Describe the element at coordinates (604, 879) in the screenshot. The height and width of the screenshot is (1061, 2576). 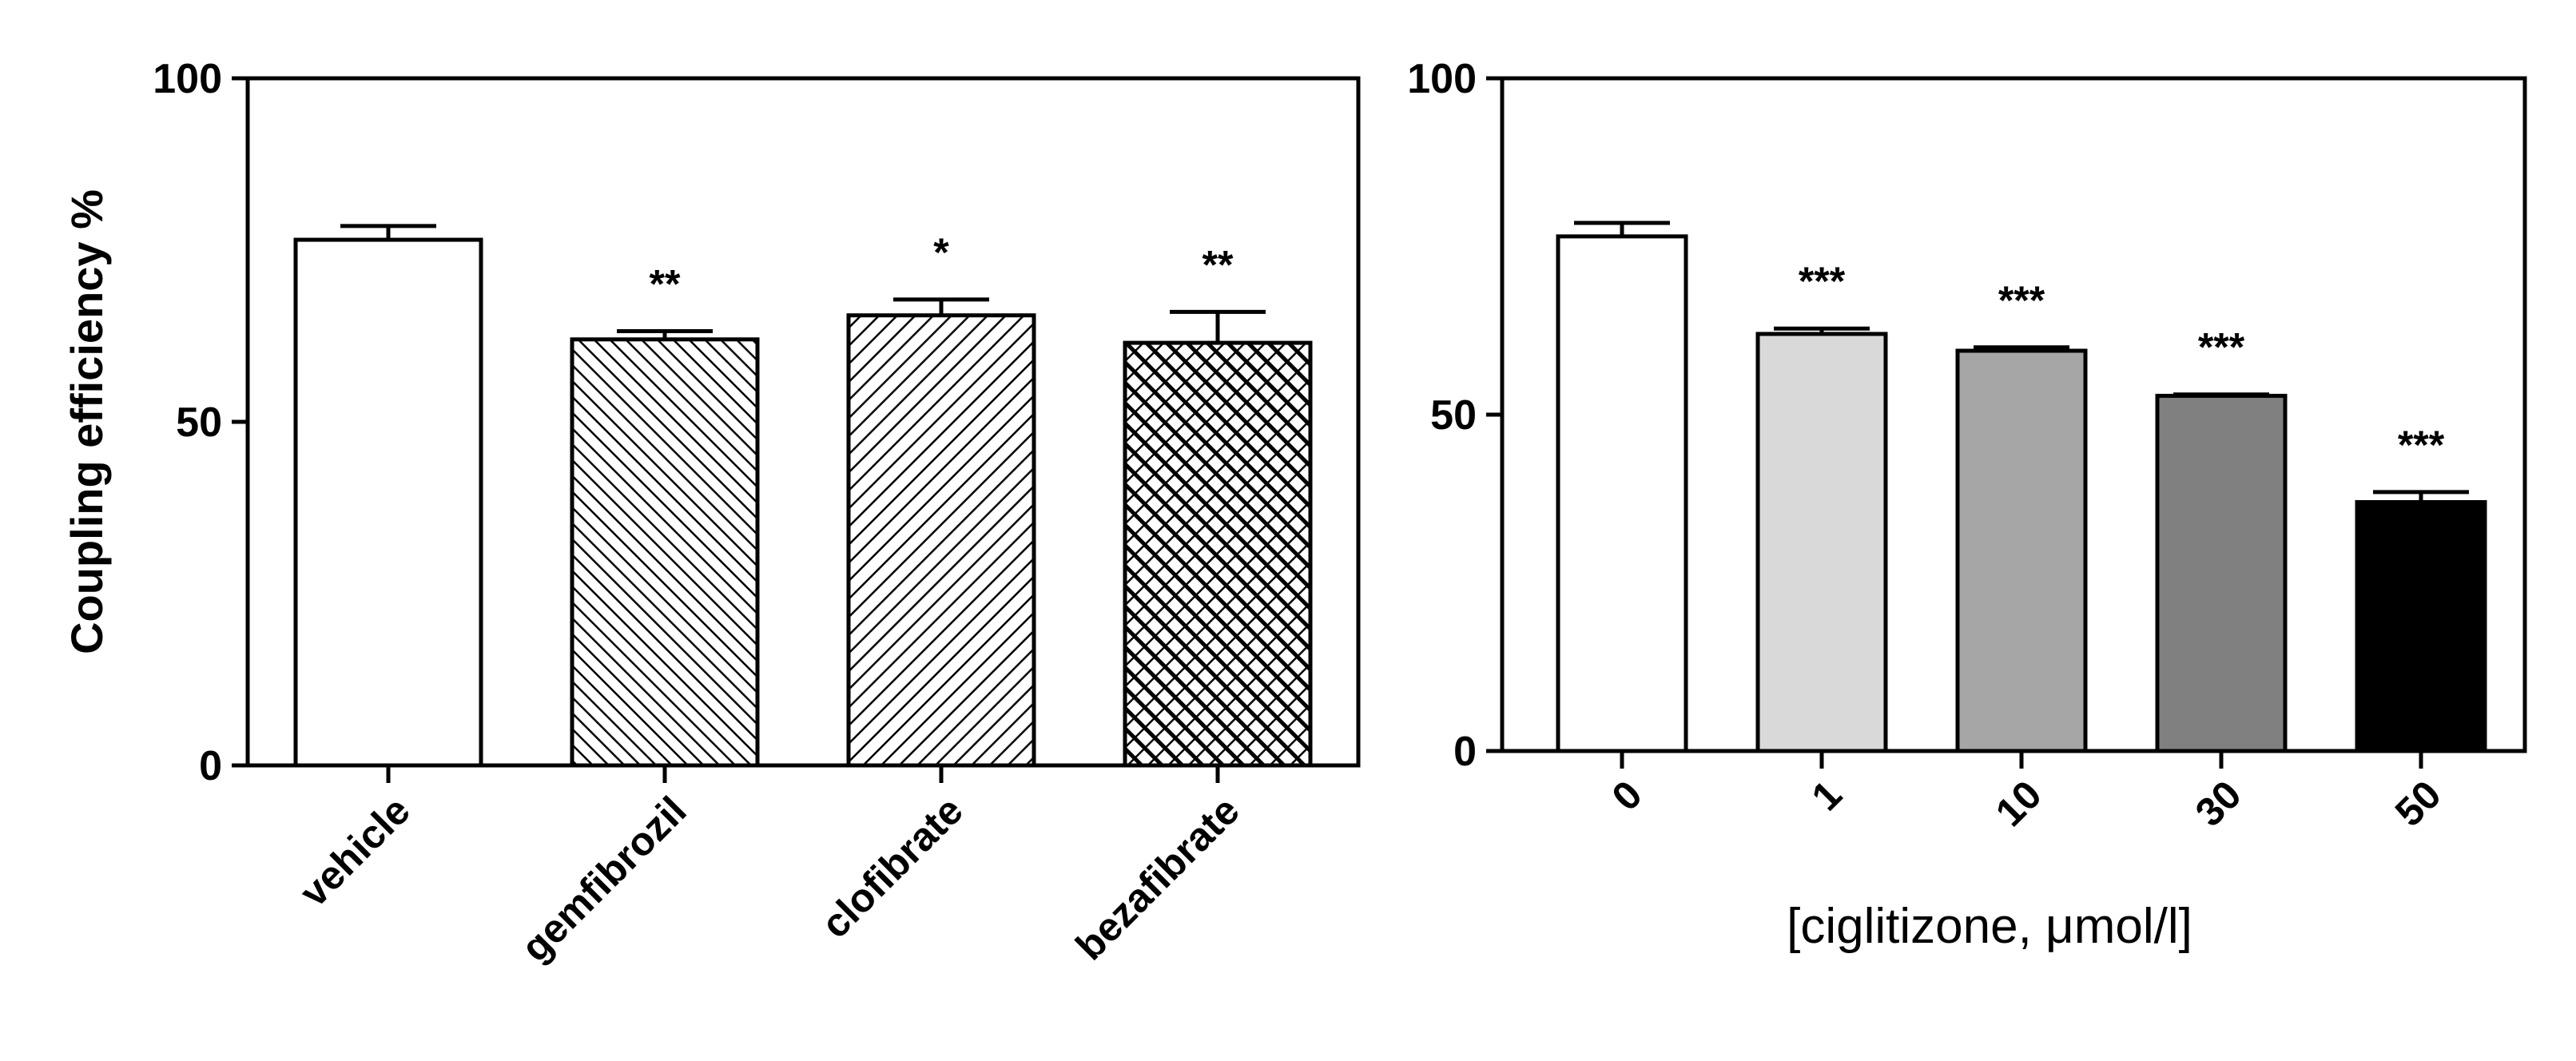
I see `x-tick-label: gemfibrozil` at that location.